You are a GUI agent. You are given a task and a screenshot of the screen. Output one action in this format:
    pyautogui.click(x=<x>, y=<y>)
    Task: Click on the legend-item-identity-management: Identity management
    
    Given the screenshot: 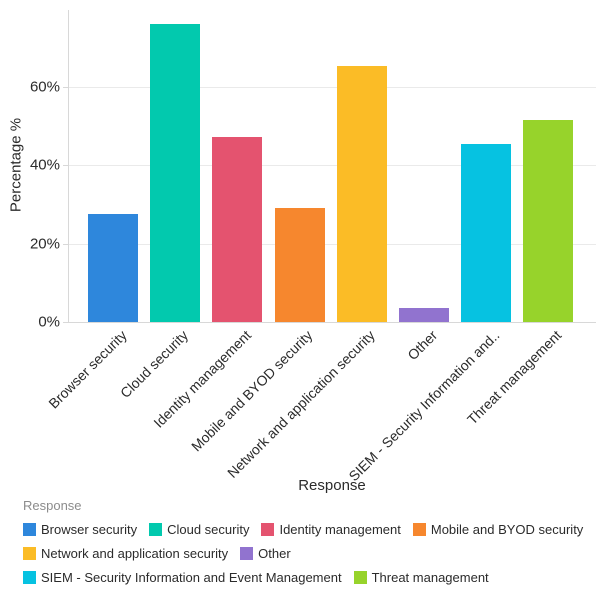 What is the action you would take?
    pyautogui.click(x=331, y=529)
    